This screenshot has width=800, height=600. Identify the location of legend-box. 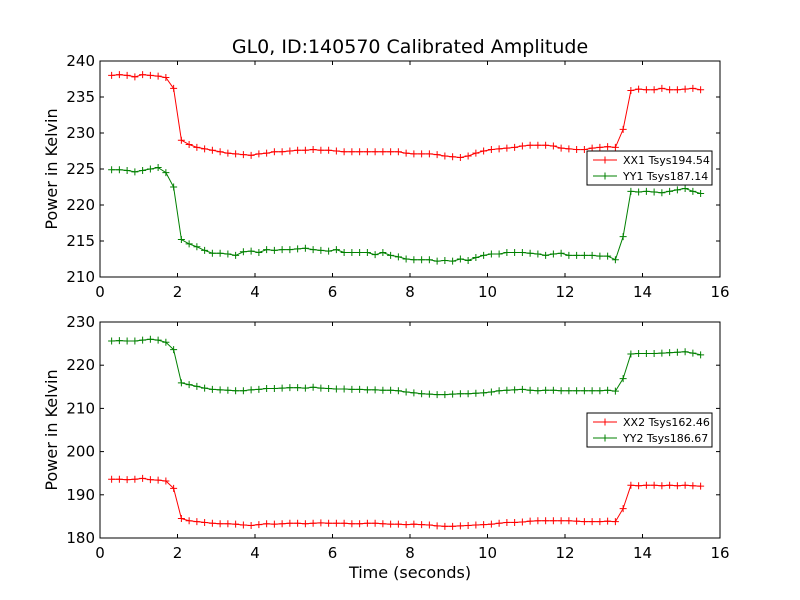
(649, 168).